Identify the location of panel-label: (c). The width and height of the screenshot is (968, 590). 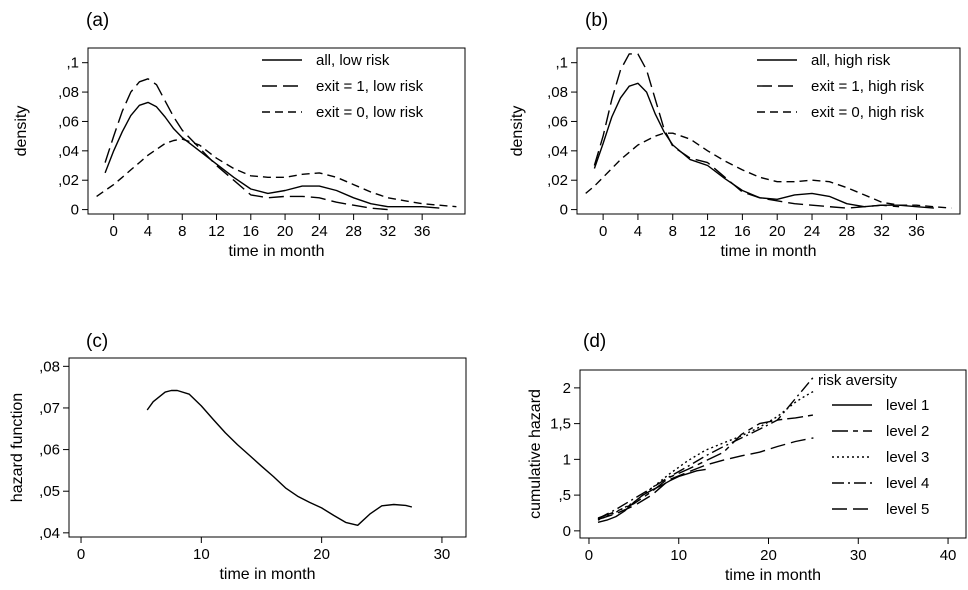
(97, 341).